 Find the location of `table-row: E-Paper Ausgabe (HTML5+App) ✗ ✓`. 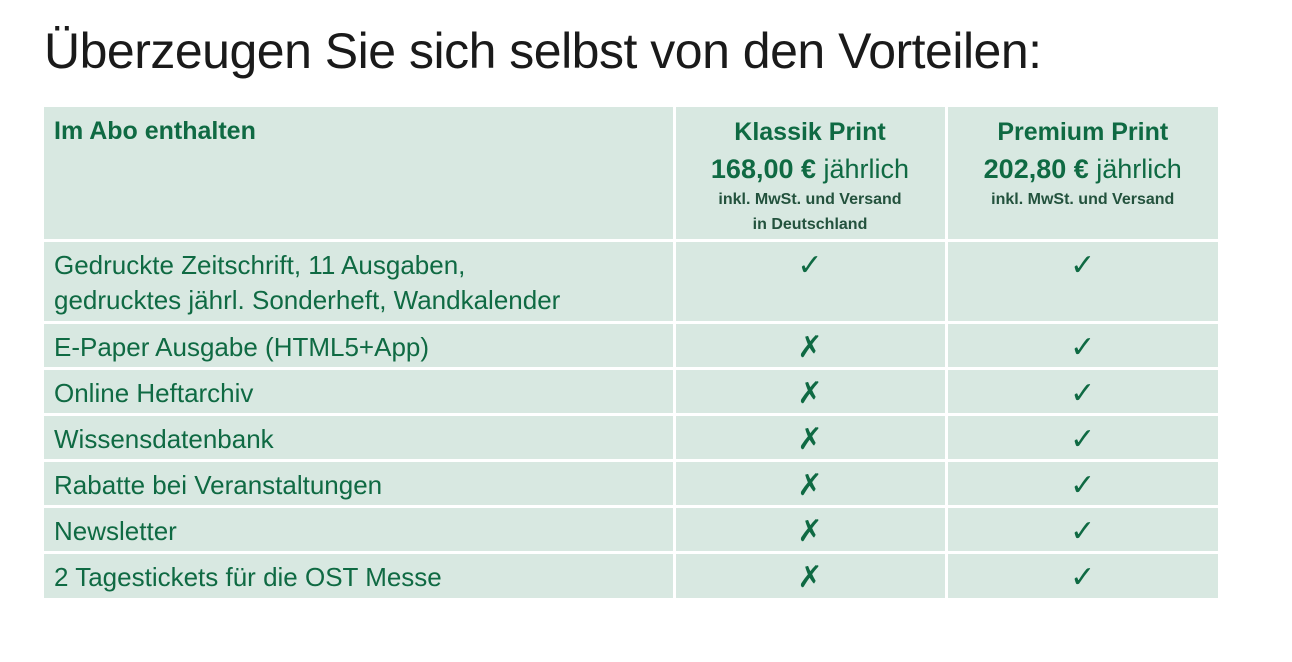

table-row: E-Paper Ausgabe (HTML5+App) ✗ ✓ is located at coordinates (631, 345).